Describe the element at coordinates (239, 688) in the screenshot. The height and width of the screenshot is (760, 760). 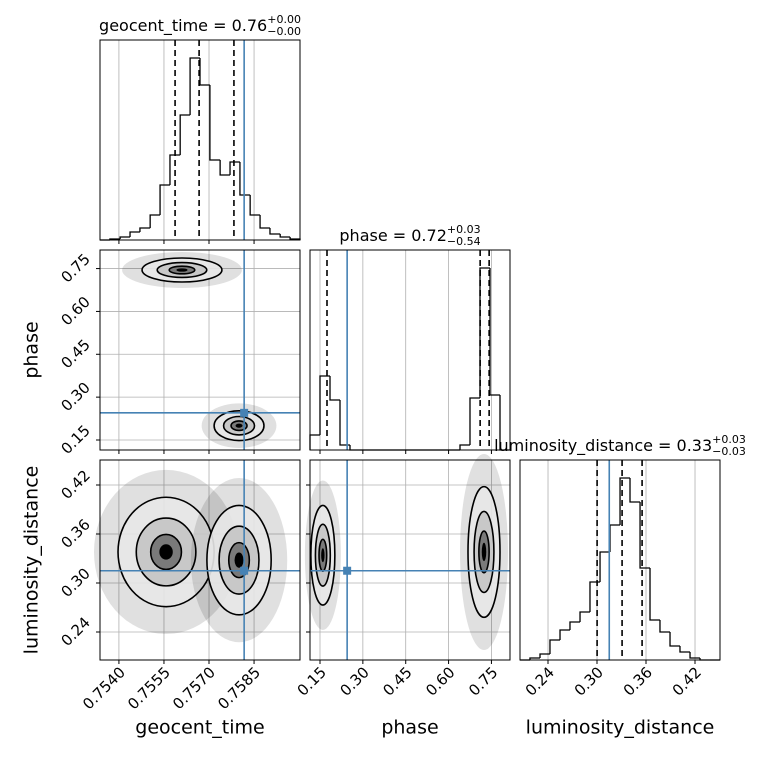
I see `x-tick-label: 0.7585` at that location.